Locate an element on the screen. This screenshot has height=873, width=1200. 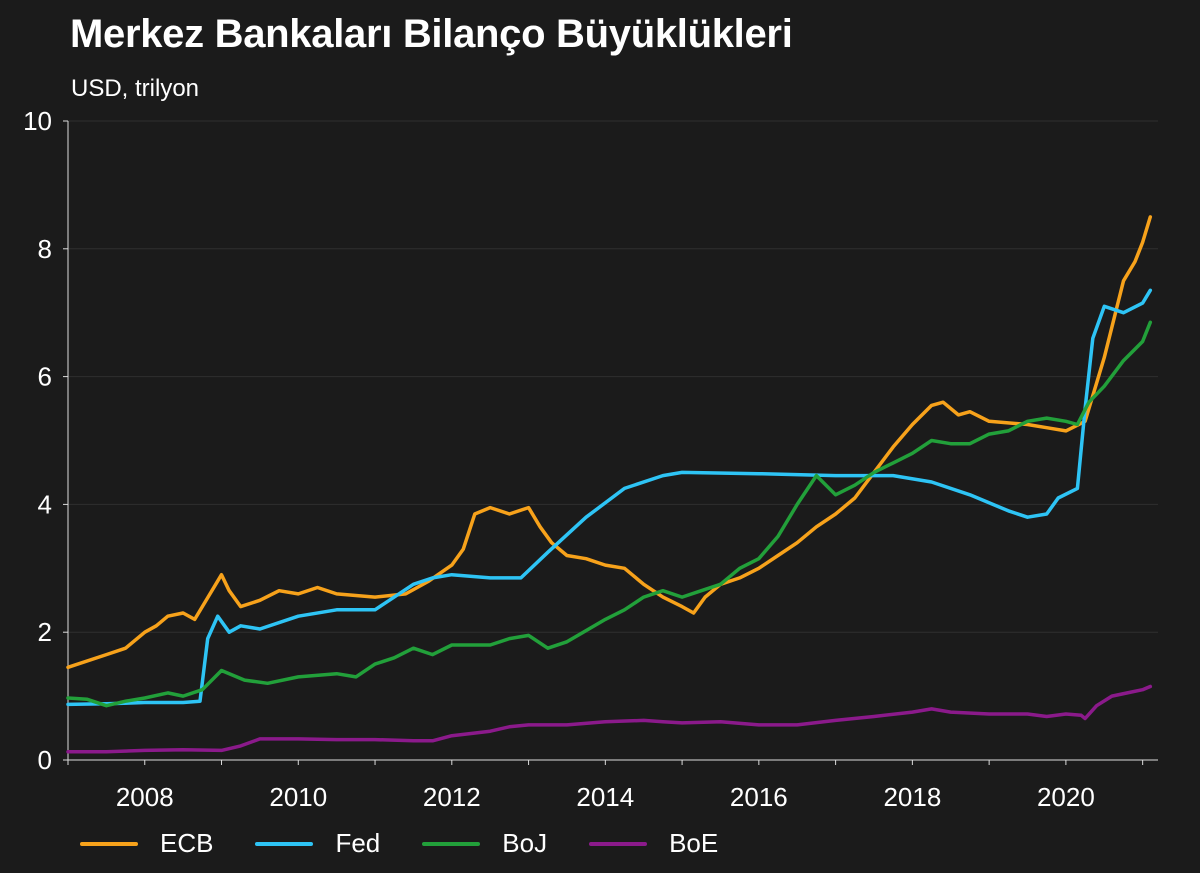
x-tick-label: 2008 is located at coordinates (145, 797).